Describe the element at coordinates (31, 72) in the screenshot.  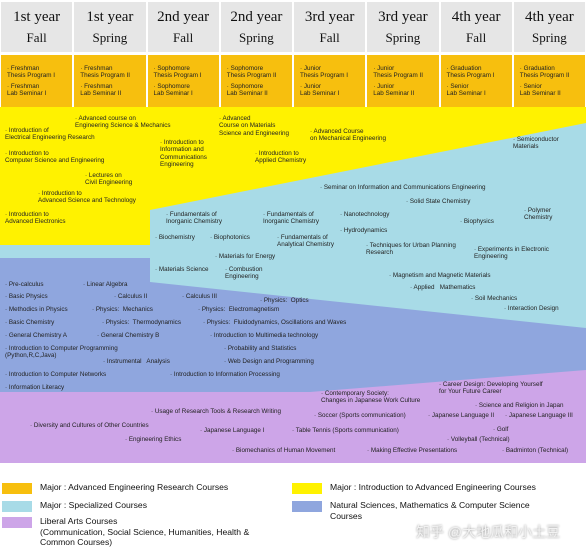
I see `thesis-program: · Freshman Thesis Program I` at that location.